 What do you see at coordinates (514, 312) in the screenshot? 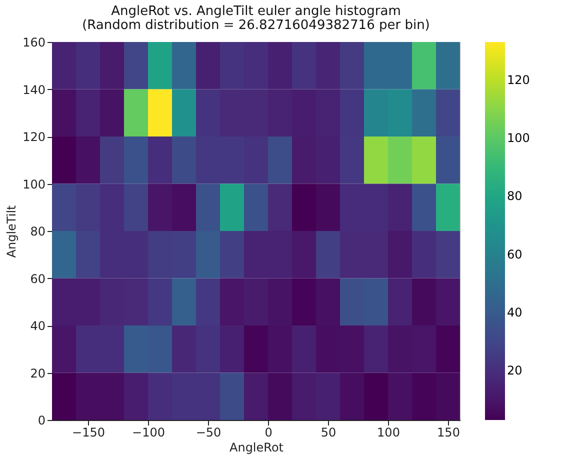
I see `color-bar-label: 40` at bounding box center [514, 312].